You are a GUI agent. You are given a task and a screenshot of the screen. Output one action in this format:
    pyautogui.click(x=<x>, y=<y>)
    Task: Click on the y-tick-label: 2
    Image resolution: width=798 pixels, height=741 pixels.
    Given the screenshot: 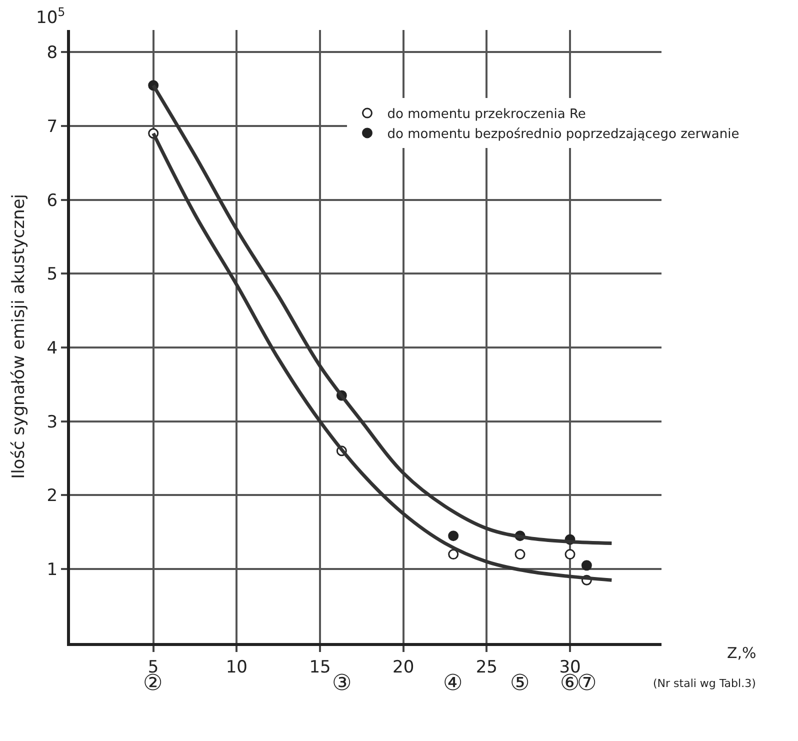 What is the action you would take?
    pyautogui.click(x=52, y=496)
    